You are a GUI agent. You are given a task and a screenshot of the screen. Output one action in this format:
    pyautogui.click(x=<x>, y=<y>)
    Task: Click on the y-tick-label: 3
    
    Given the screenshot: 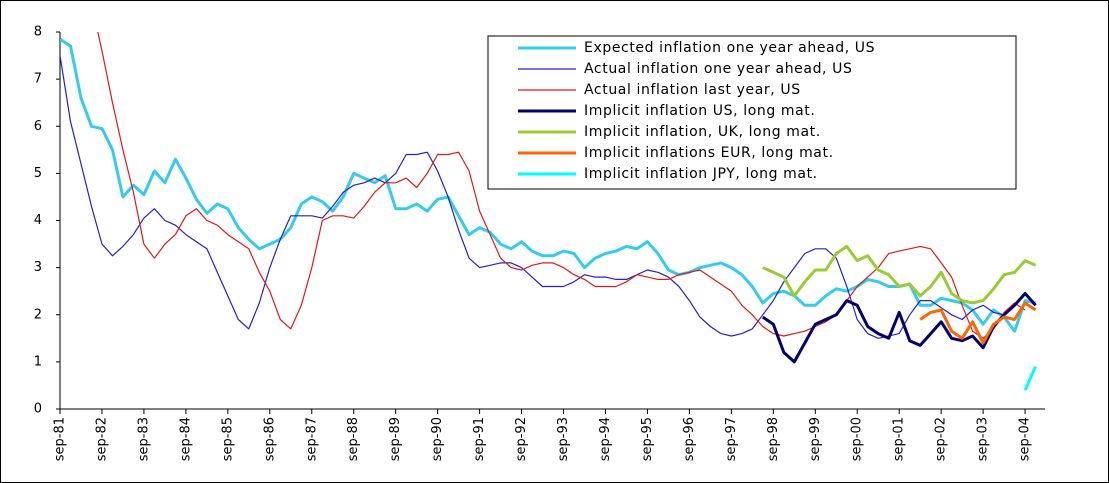 What is the action you would take?
    pyautogui.click(x=38, y=267)
    